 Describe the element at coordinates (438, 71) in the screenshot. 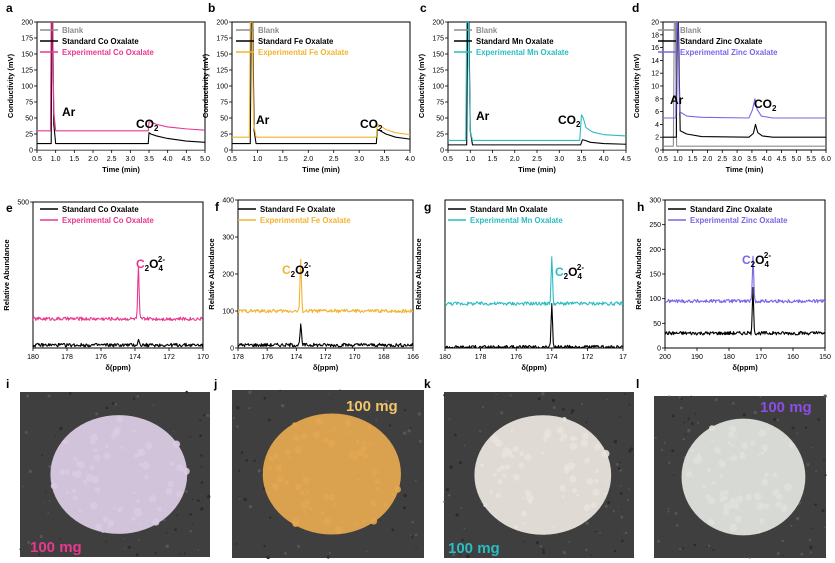

I see `y-tick-label: 125` at that location.